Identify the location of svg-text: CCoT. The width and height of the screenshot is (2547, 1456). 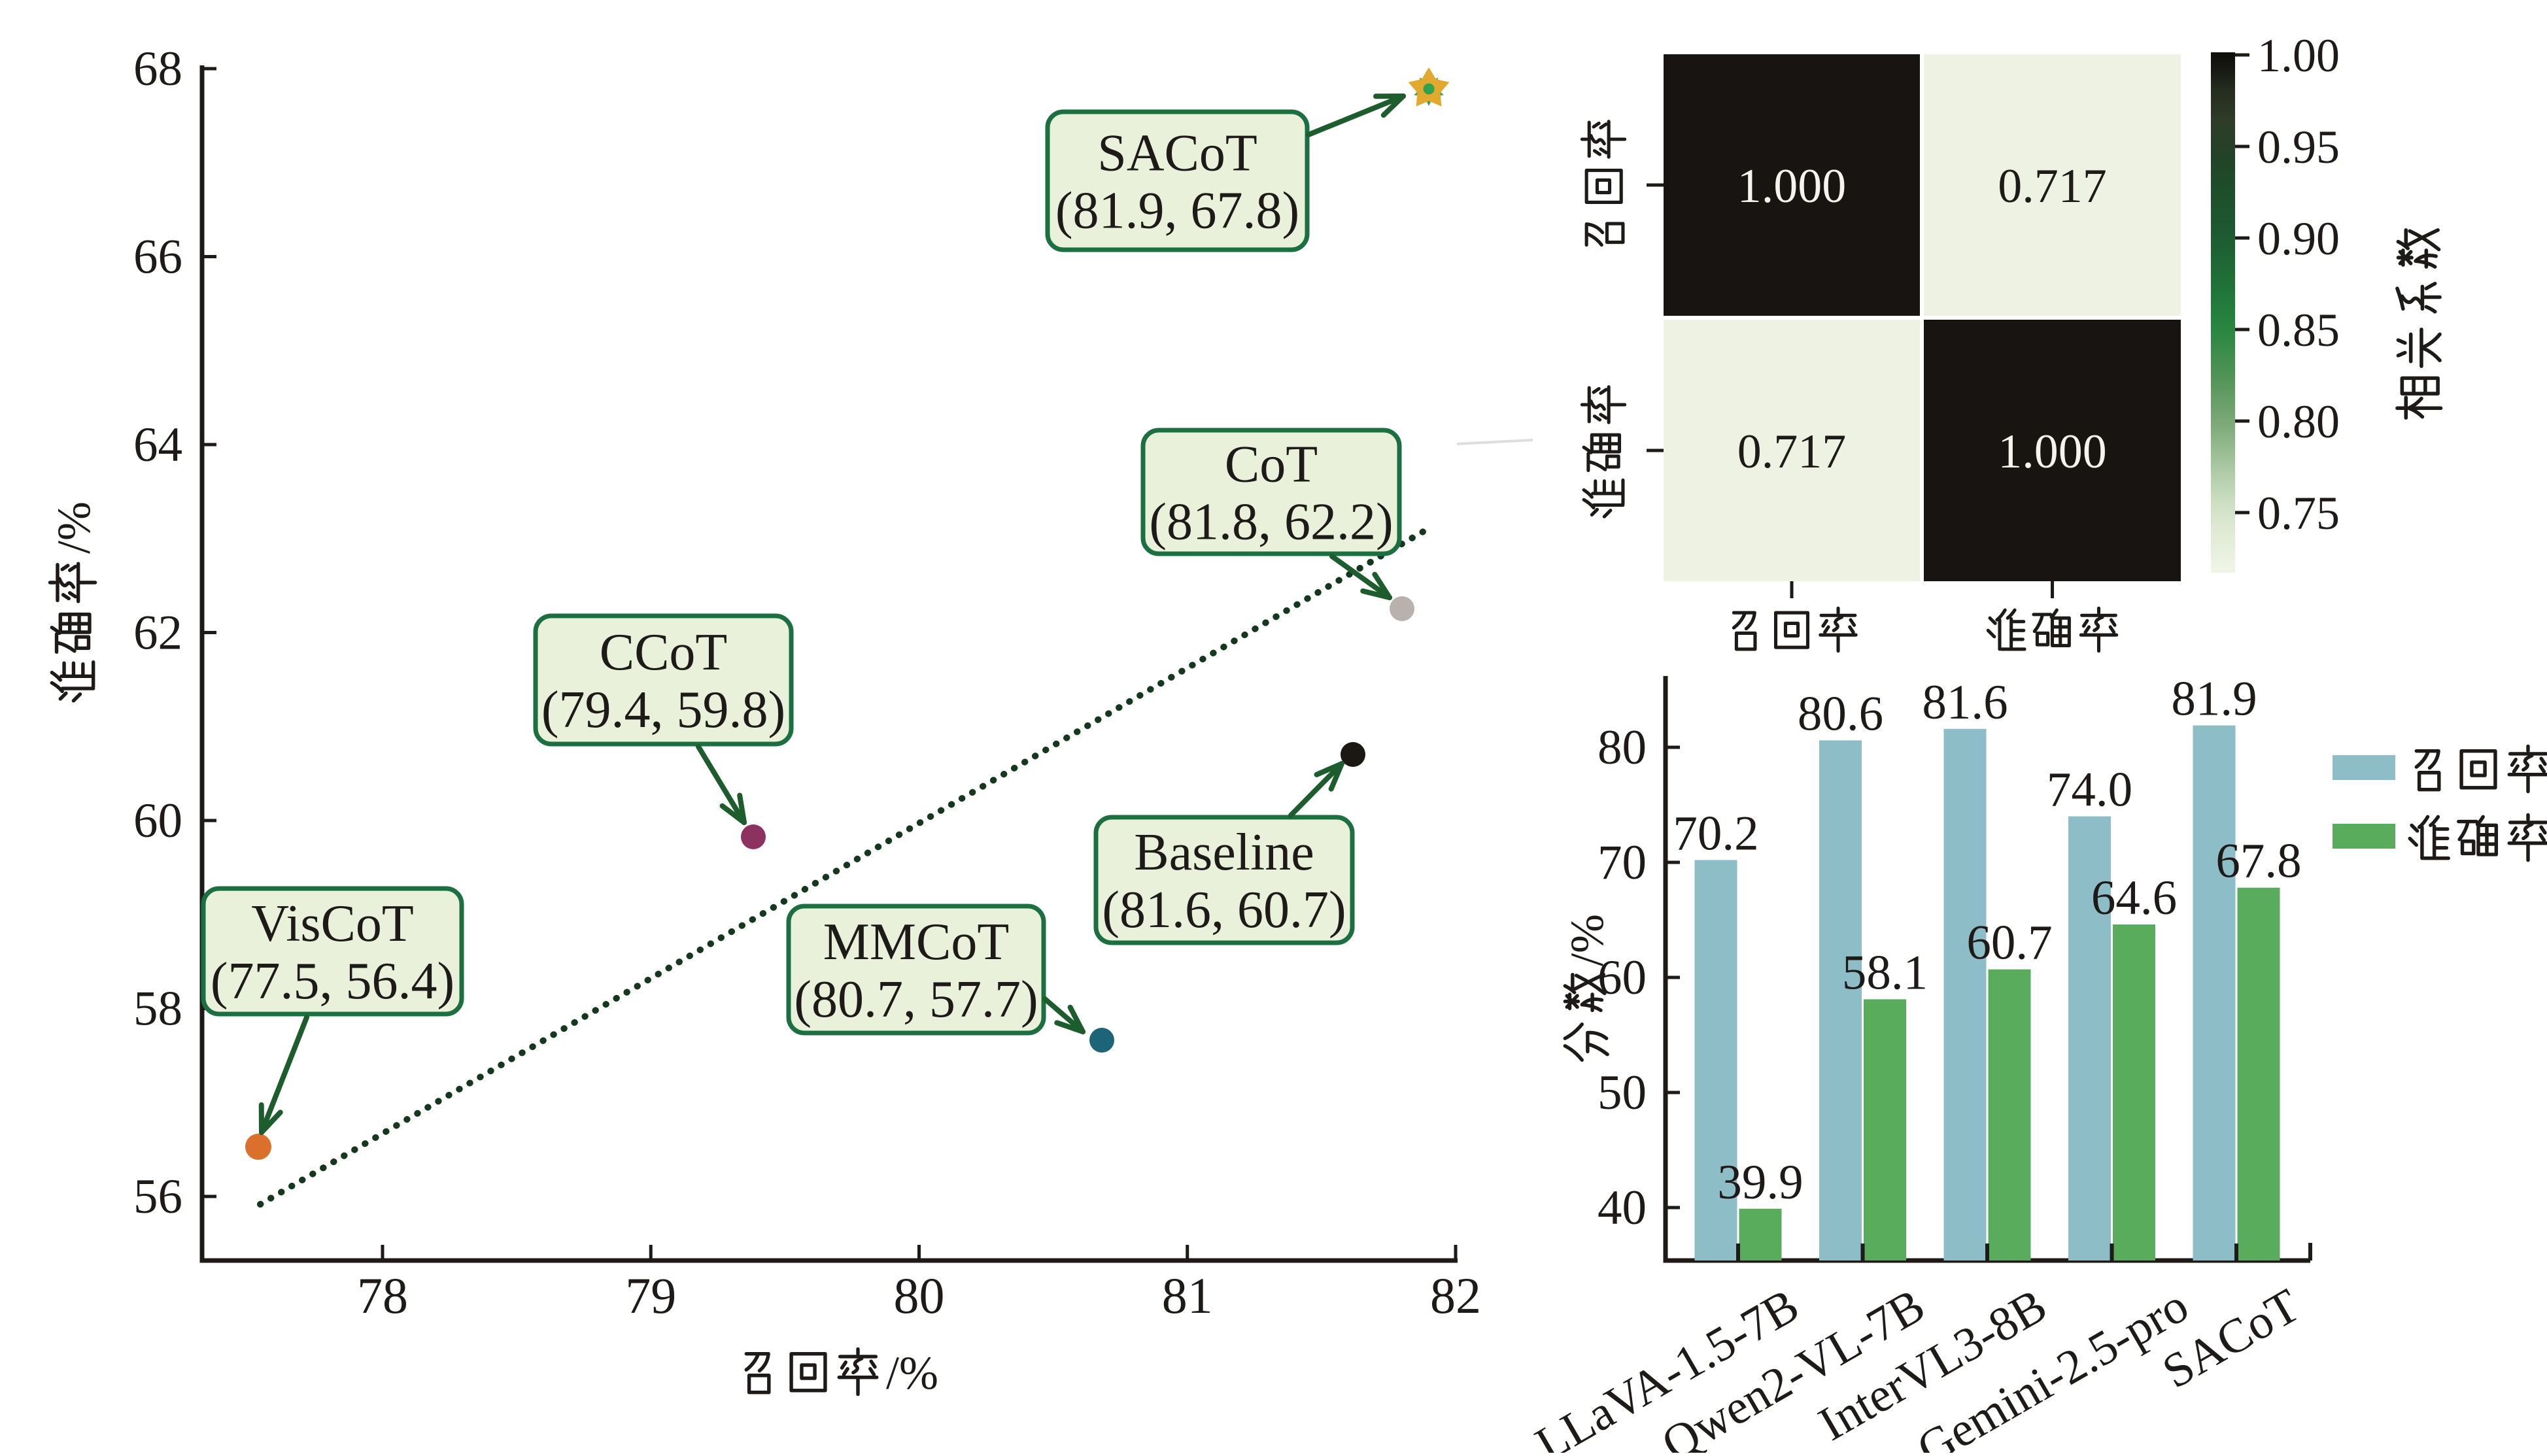
(664, 652).